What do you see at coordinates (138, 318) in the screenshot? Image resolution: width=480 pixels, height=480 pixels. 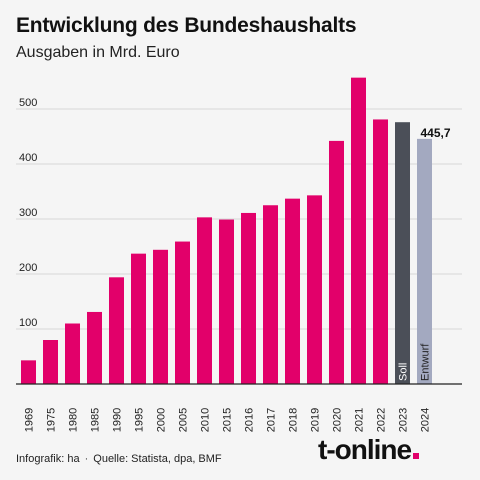 I see `bar-1995` at bounding box center [138, 318].